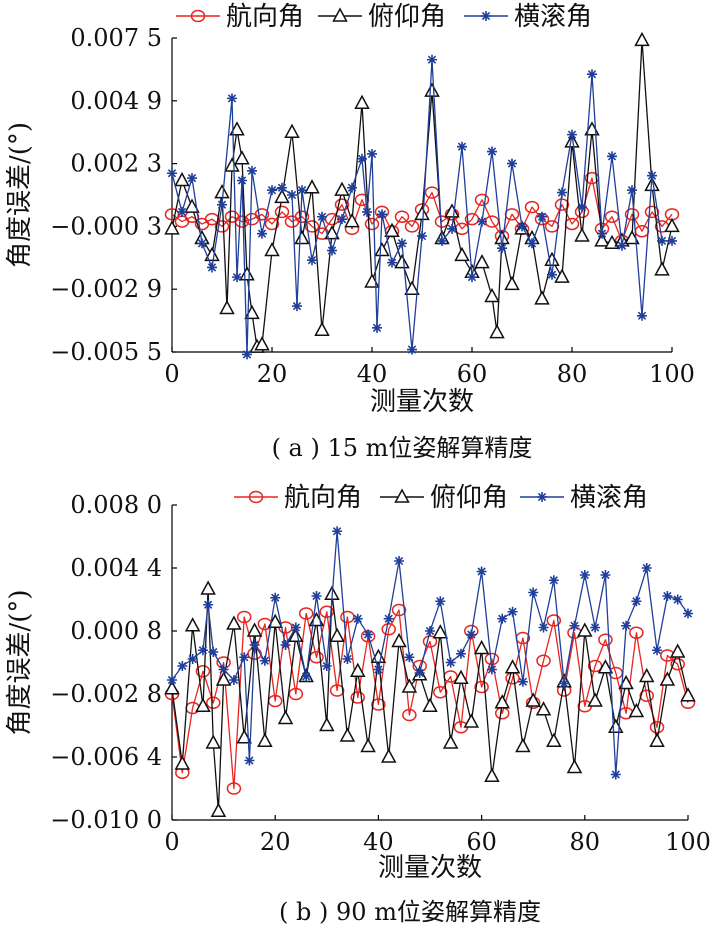  I want to click on legend: 航向角 俯仰角 横滚角, so click(383, 16).